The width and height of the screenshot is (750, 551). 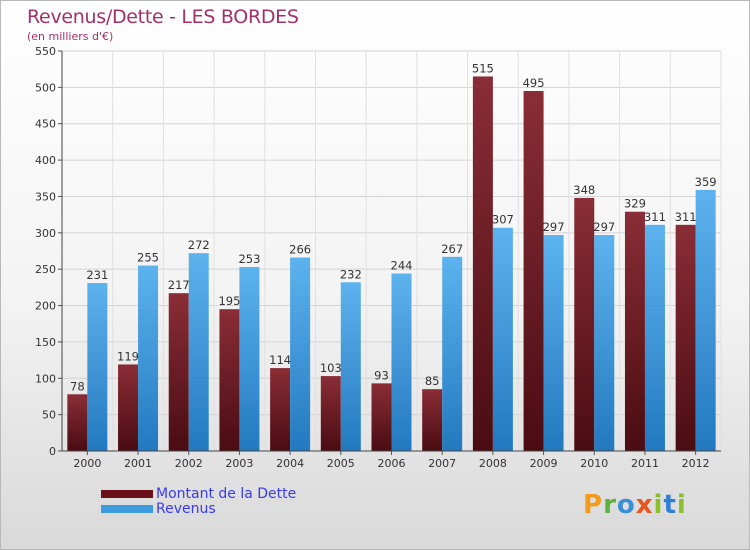 What do you see at coordinates (483, 68) in the screenshot?
I see `data-label-dette-2008: 515` at bounding box center [483, 68].